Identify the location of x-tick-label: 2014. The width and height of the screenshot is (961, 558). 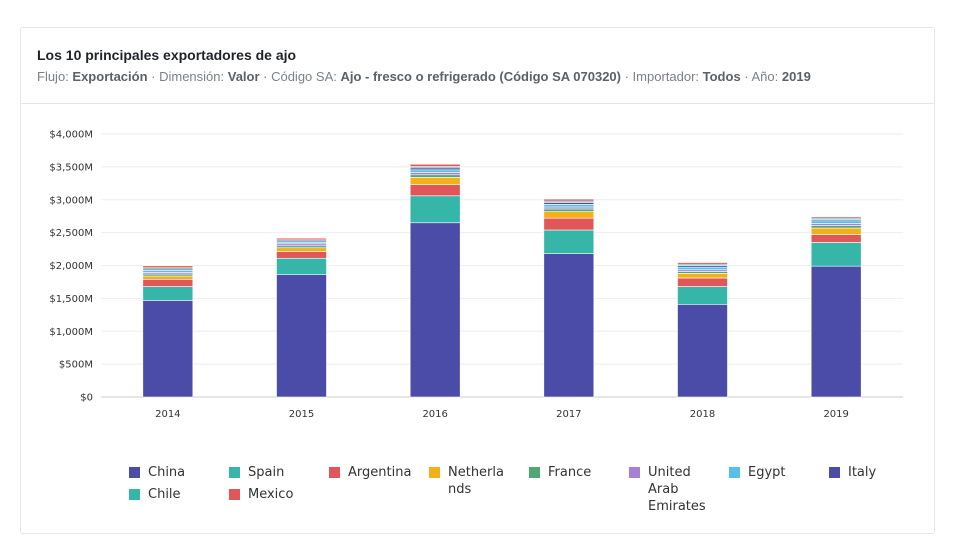
(167, 414).